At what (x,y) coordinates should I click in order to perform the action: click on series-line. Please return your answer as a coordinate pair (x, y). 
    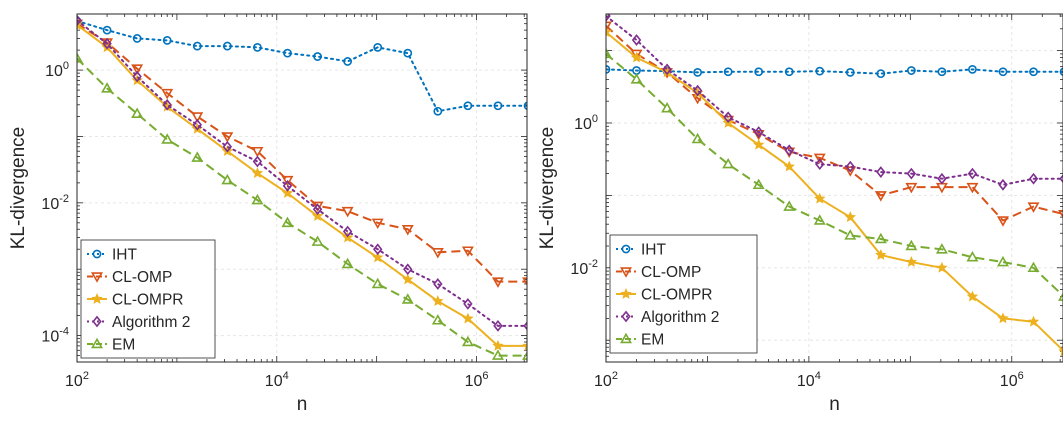
    Looking at the image, I should click on (834, 71).